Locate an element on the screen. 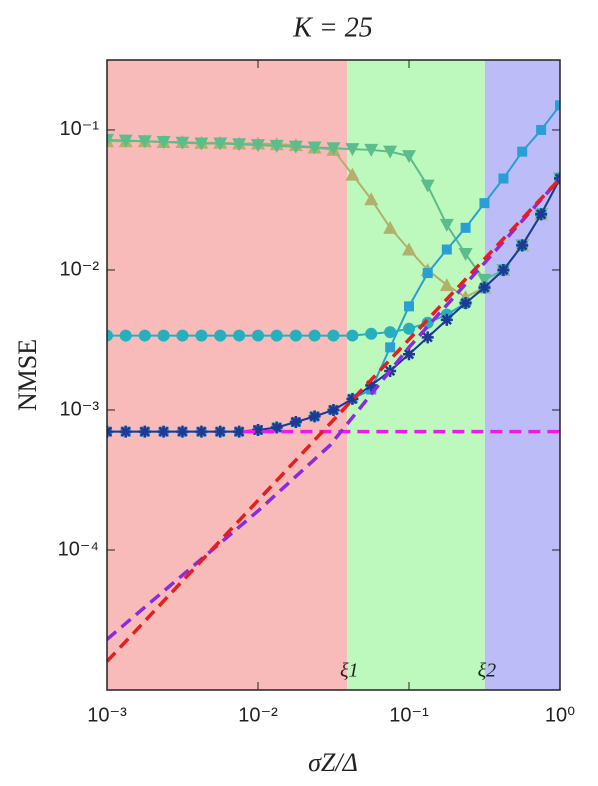 The height and width of the screenshot is (786, 598). x-tick-label: 10⁻³ is located at coordinates (107, 715).